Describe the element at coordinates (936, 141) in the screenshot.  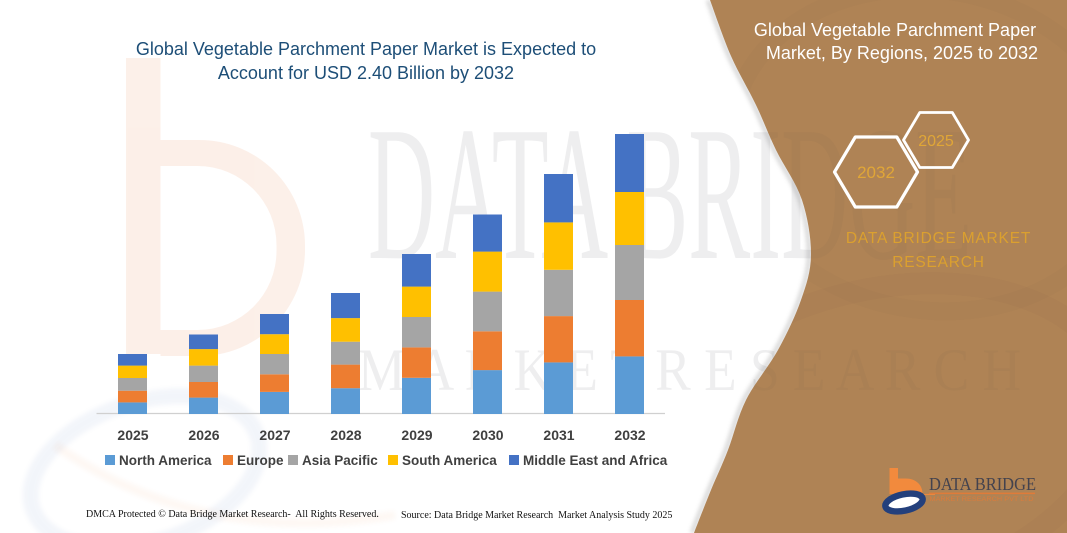
I see `svg-text: 2025` at that location.